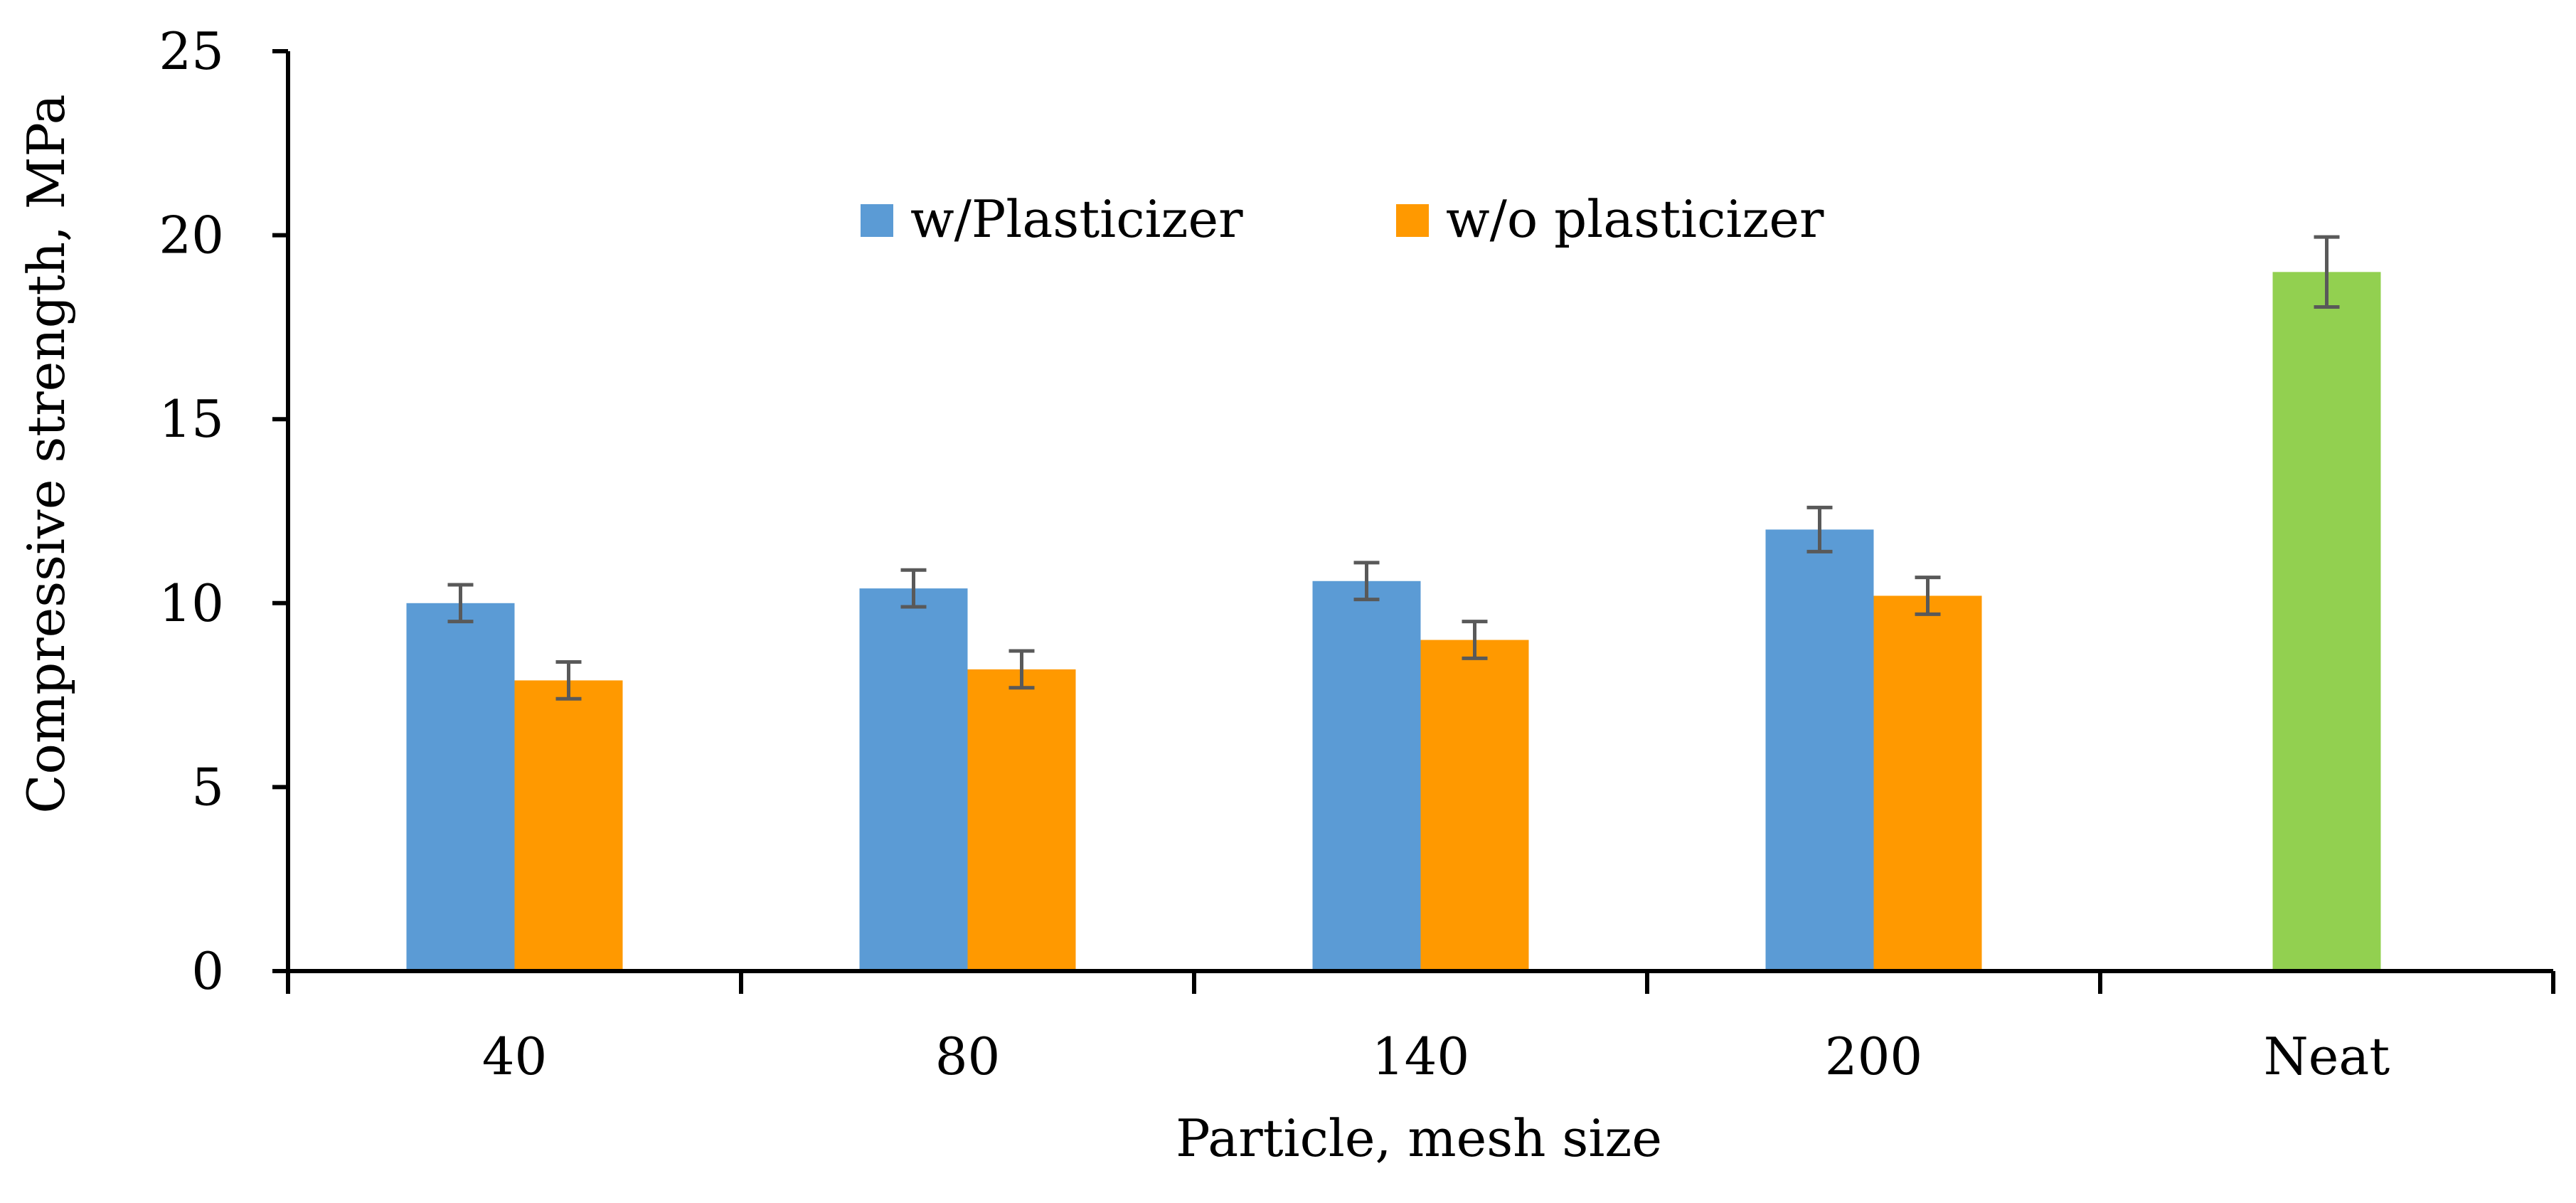 This screenshot has width=2576, height=1203. I want to click on x-axis-title: Particle, mesh size, so click(1419, 1138).